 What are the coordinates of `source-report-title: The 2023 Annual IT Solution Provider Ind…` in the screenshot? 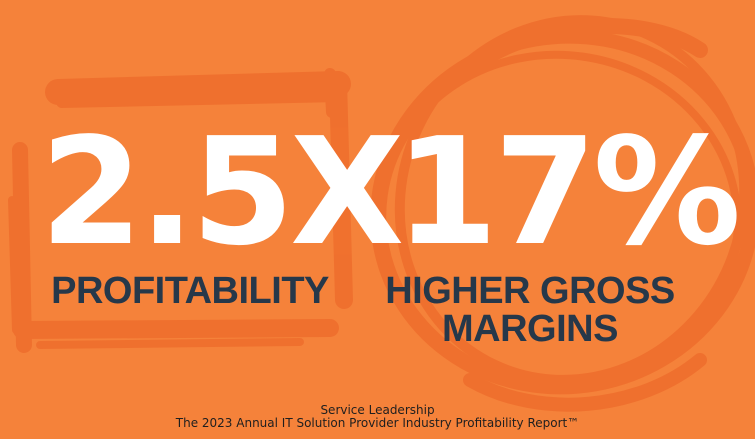 It's located at (377, 423).